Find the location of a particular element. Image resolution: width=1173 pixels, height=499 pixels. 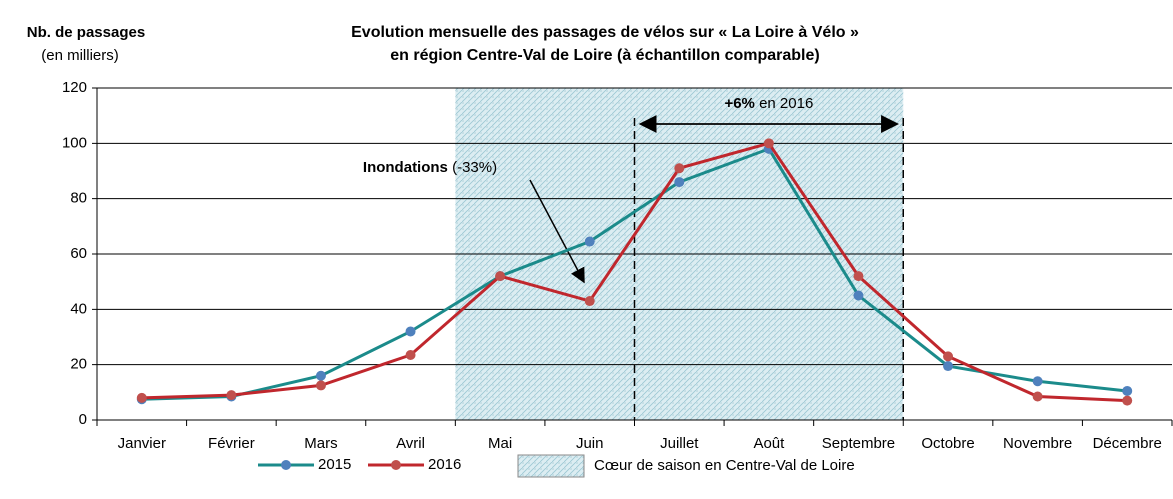

x-tick-label: Juillet is located at coordinates (679, 443).